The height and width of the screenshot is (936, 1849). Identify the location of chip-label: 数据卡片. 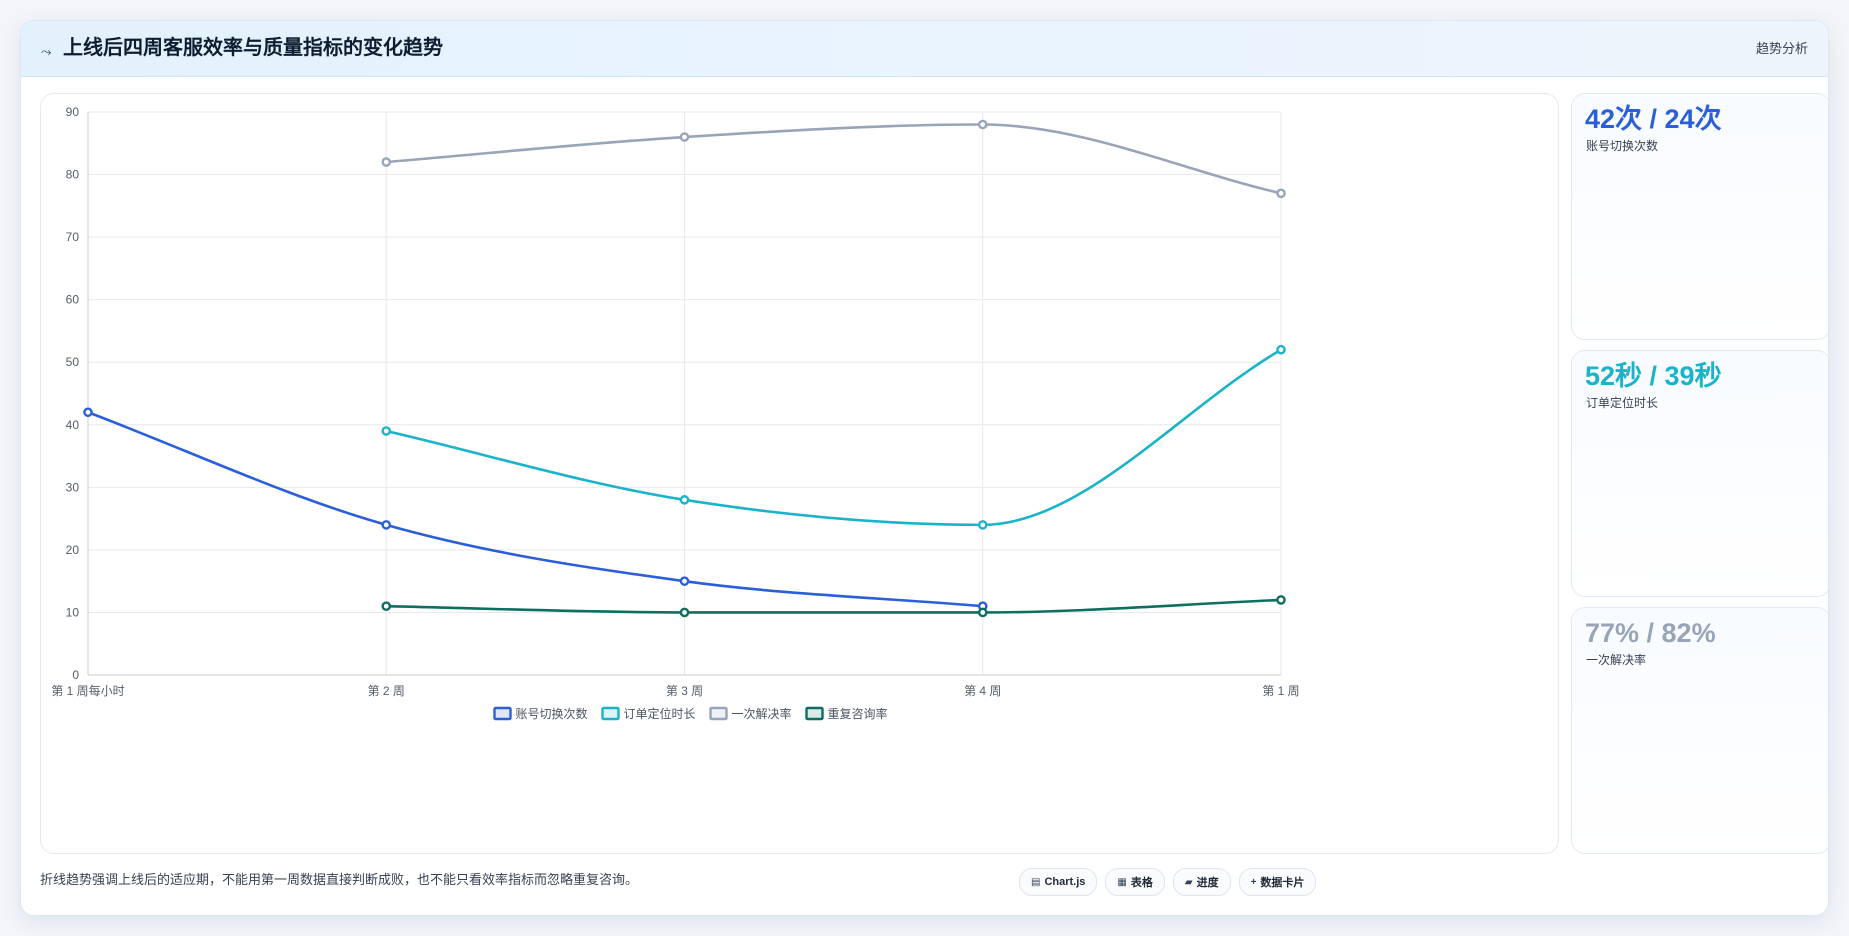
(1282, 883).